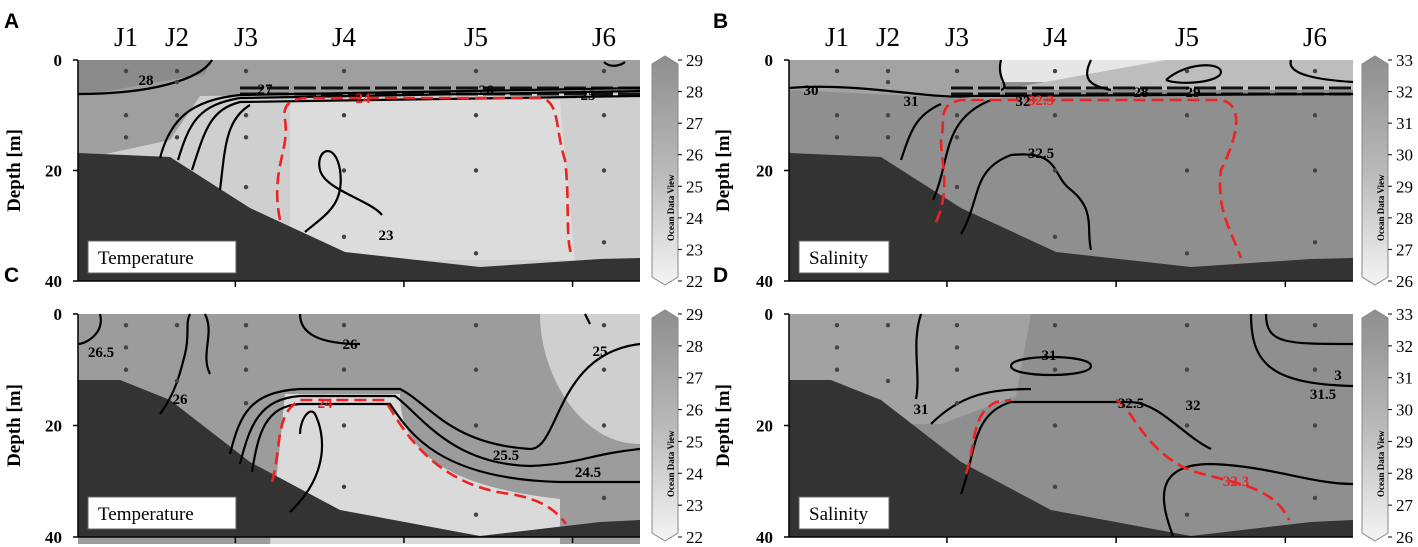  Describe the element at coordinates (1049, 356) in the screenshot. I see `contour-label: 31` at that location.